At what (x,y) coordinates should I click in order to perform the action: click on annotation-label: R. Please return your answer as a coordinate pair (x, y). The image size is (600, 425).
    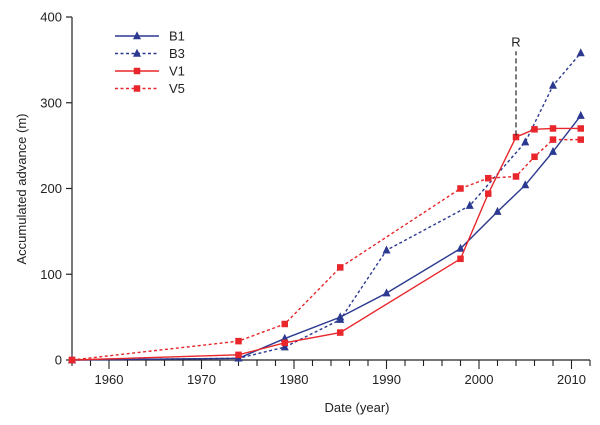
    Looking at the image, I should click on (515, 41).